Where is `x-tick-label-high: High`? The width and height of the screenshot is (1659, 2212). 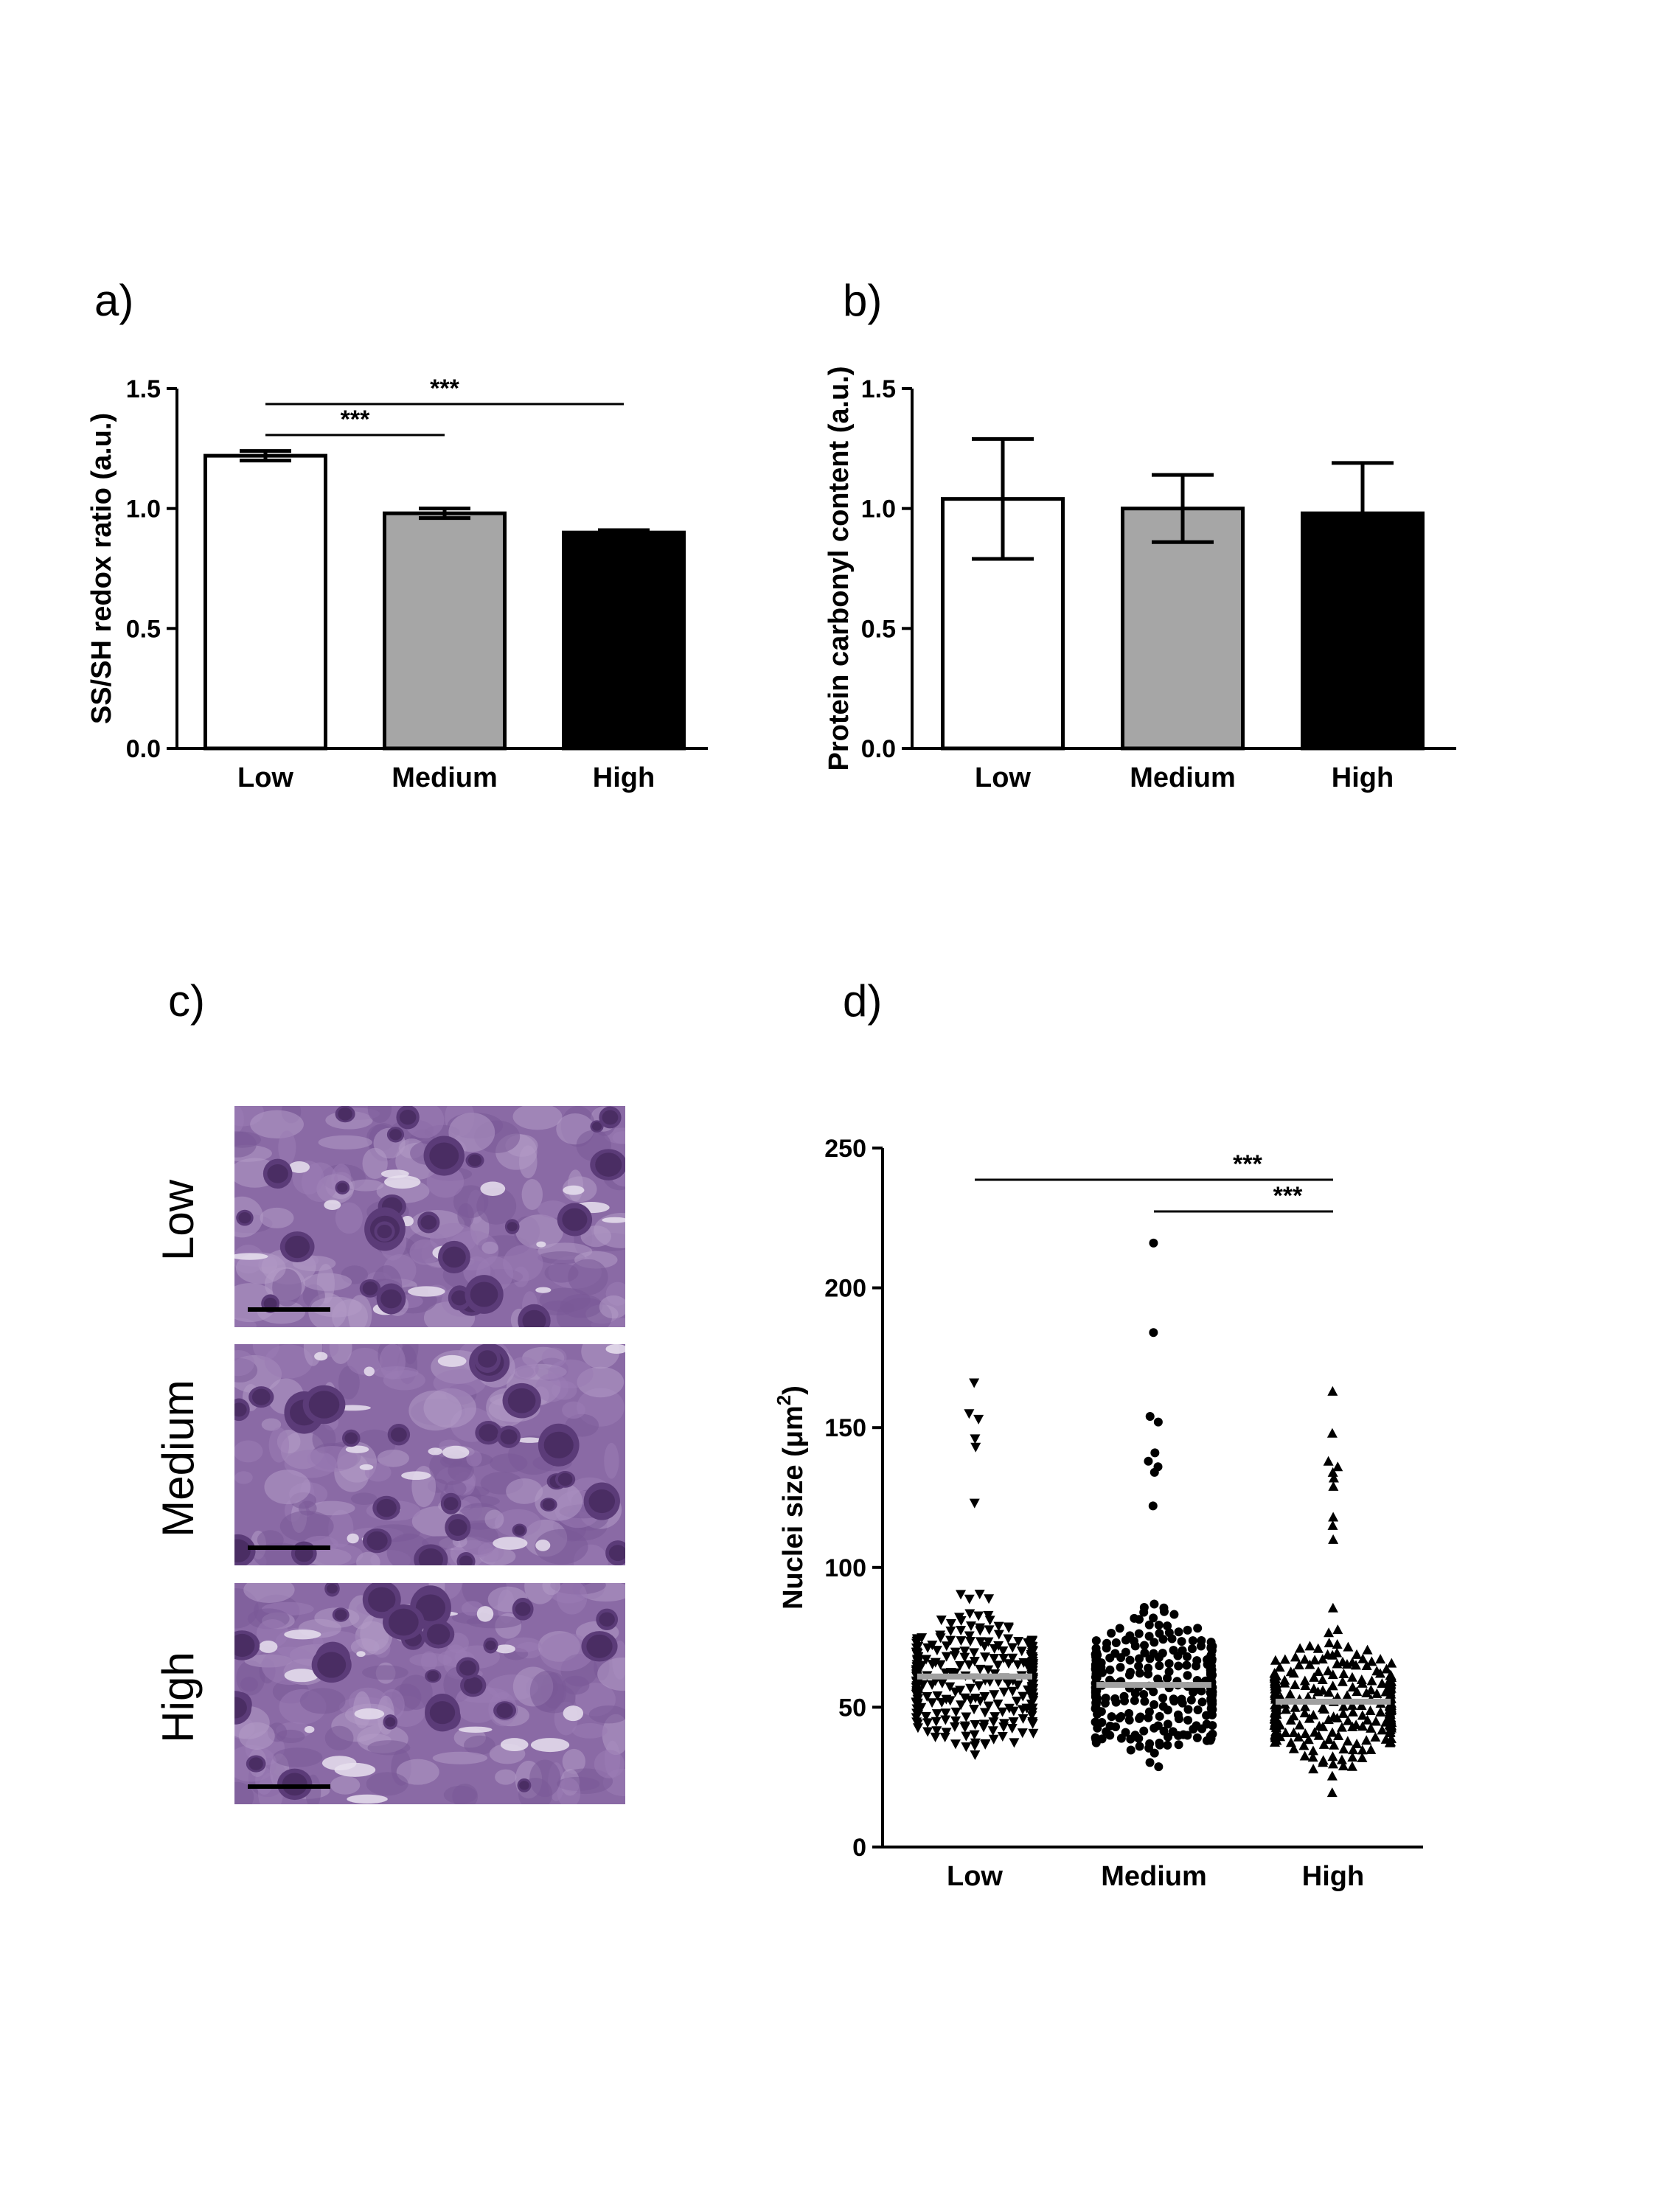 x-tick-label-high: High is located at coordinates (624, 777).